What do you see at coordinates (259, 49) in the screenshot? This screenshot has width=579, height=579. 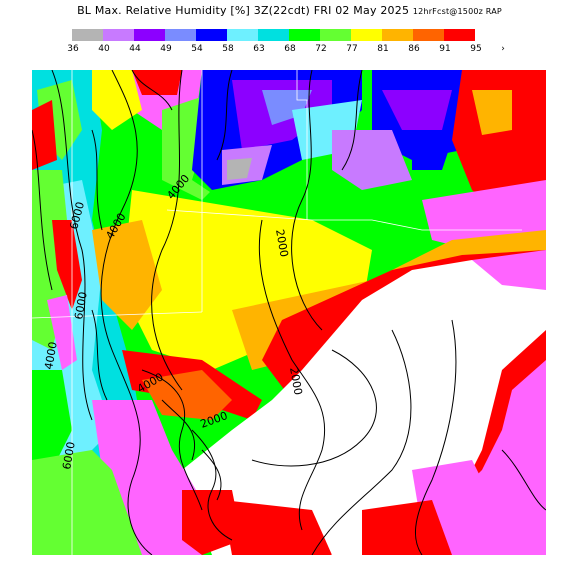 I see `legend-label: 63` at bounding box center [259, 49].